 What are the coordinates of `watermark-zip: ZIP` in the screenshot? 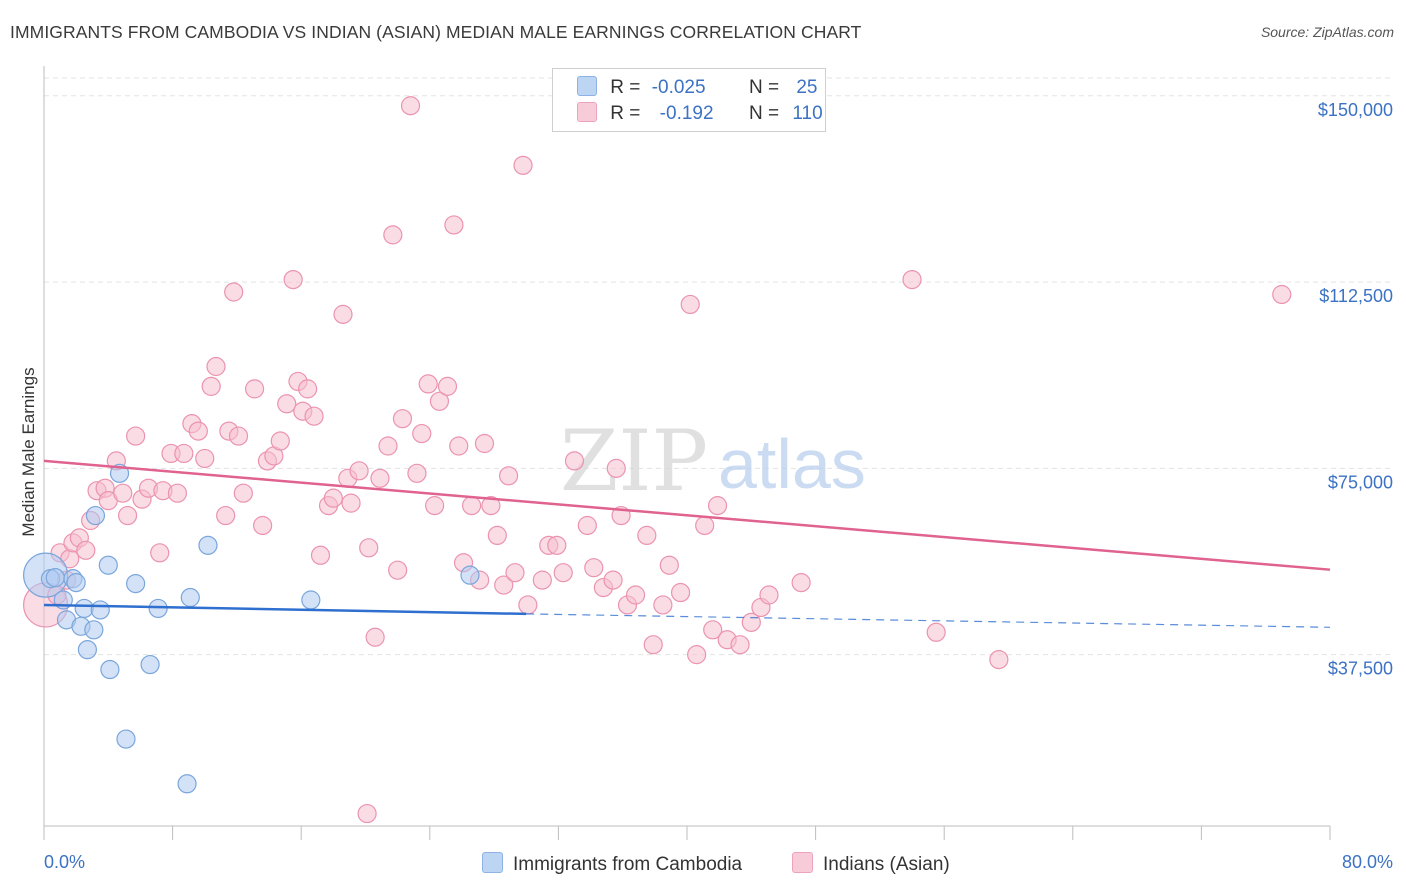 It's located at (634, 461).